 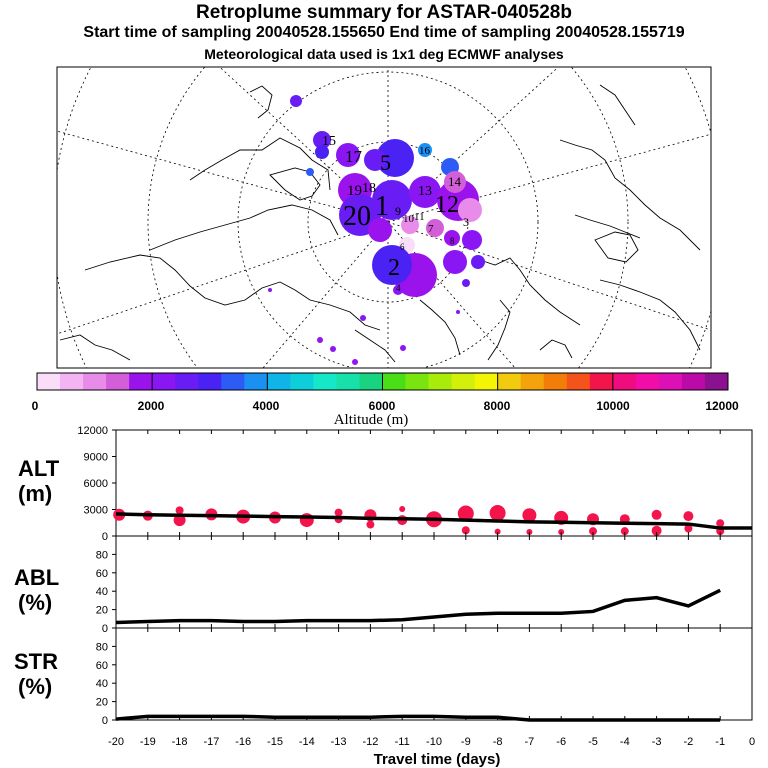 What do you see at coordinates (151, 406) in the screenshot?
I see `colorbar-tick-label: 2000` at bounding box center [151, 406].